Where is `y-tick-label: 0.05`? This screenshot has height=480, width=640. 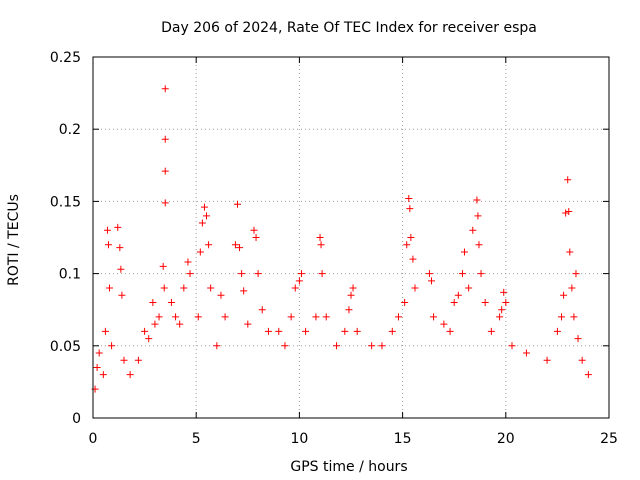
y-tick-label: 0.05 is located at coordinates (65, 347).